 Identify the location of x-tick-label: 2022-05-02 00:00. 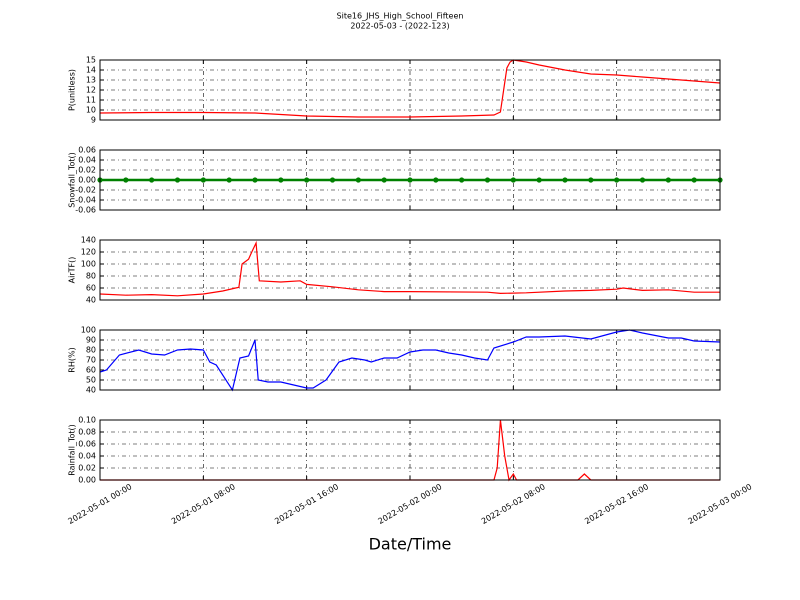
(410, 504).